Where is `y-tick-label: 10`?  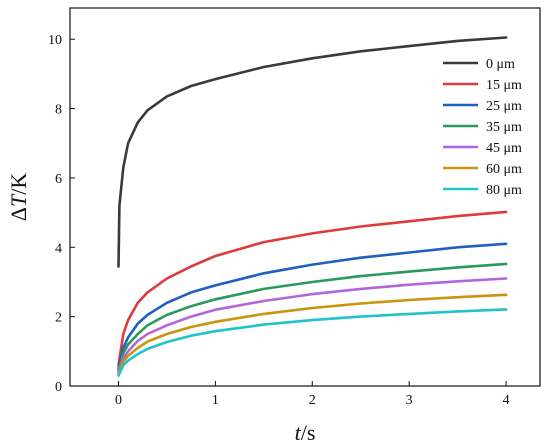
y-tick-label: 10 is located at coordinates (55, 40).